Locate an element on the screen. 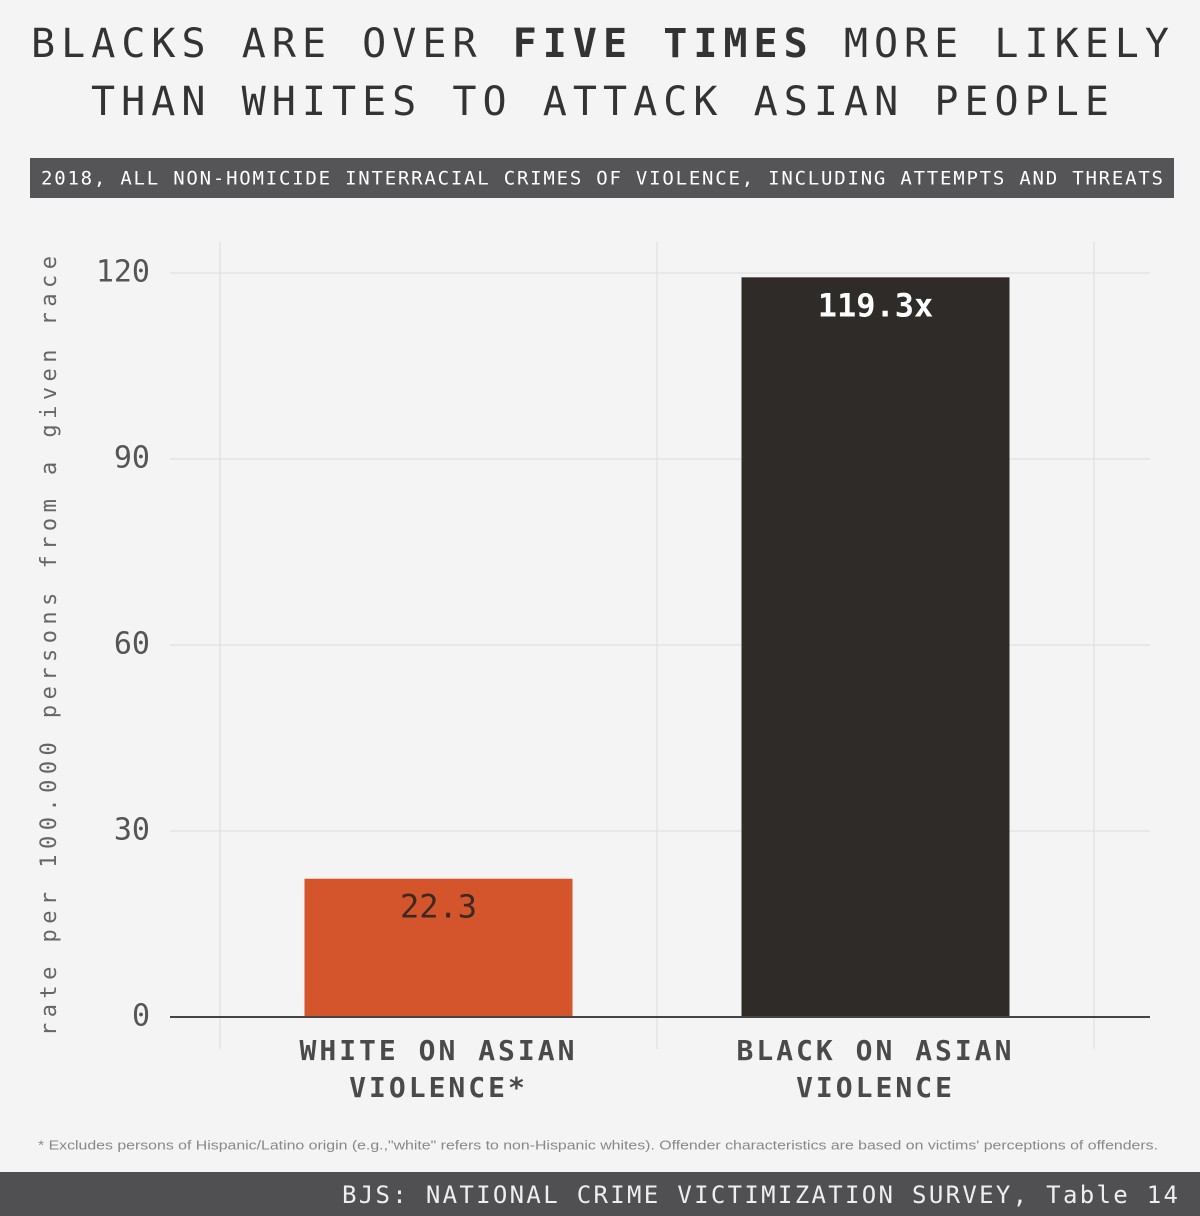  subtitle-box is located at coordinates (602, 178).